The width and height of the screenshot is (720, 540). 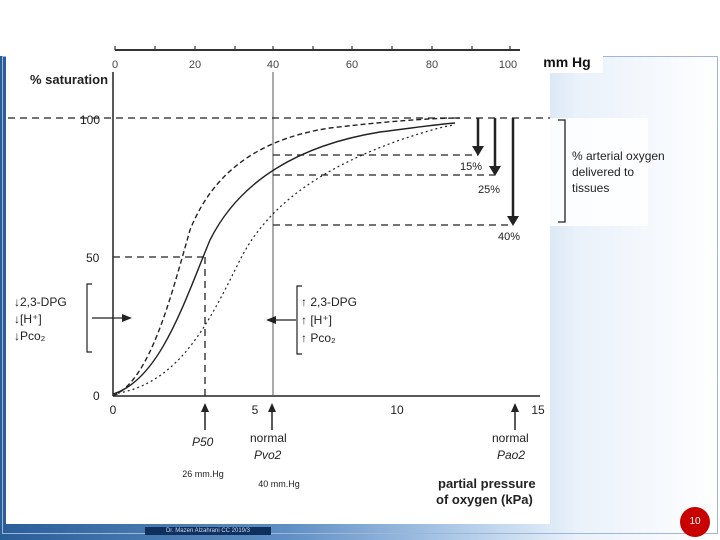 I want to click on left-shift-arrow-head, so click(x=127, y=318).